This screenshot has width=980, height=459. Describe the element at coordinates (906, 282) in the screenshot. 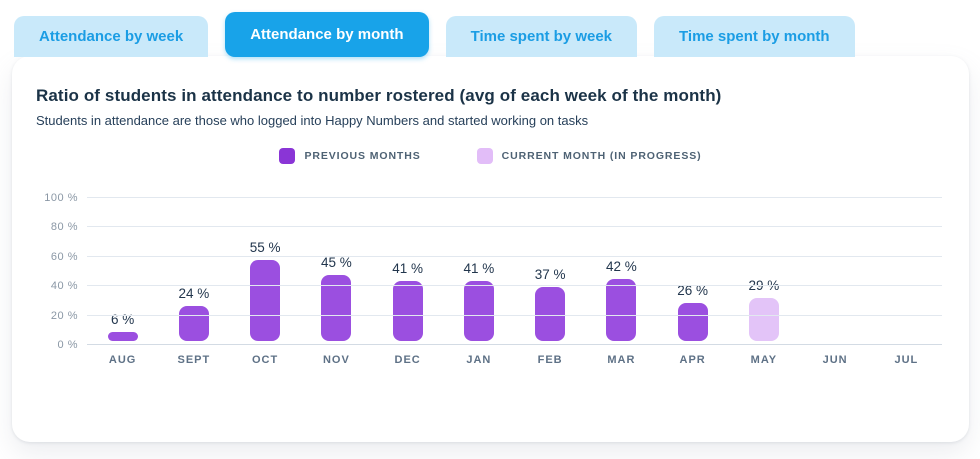

I see `bar-column-jul: JUL` at that location.